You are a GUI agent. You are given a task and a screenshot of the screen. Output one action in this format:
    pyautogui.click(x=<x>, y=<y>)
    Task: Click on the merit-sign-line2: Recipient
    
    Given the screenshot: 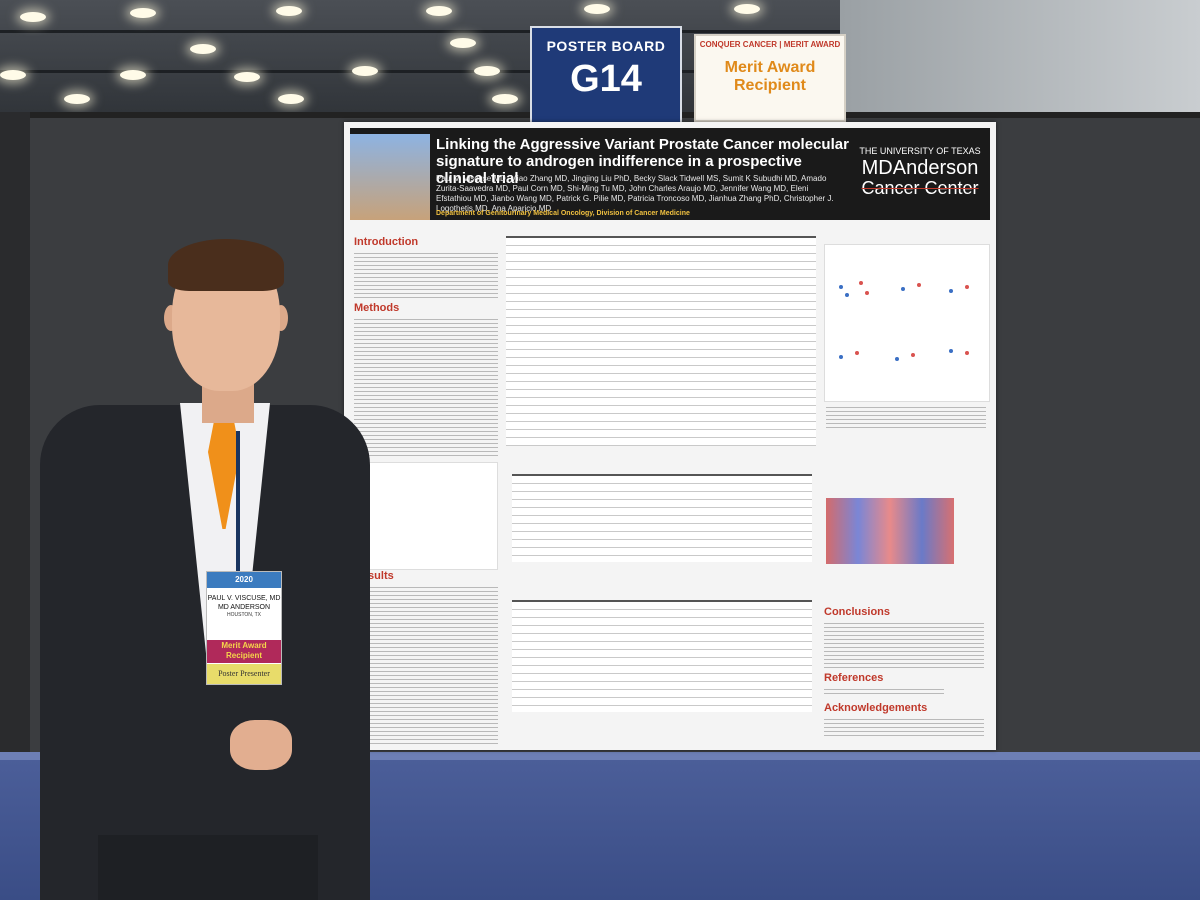 What is the action you would take?
    pyautogui.click(x=769, y=85)
    